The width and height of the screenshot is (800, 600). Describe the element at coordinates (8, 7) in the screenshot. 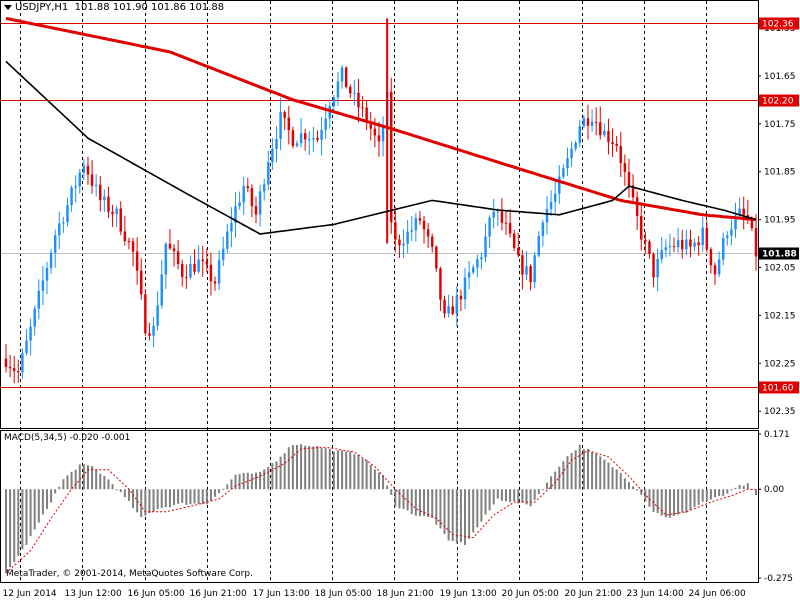

I see `collapse-triangle-icon` at that location.